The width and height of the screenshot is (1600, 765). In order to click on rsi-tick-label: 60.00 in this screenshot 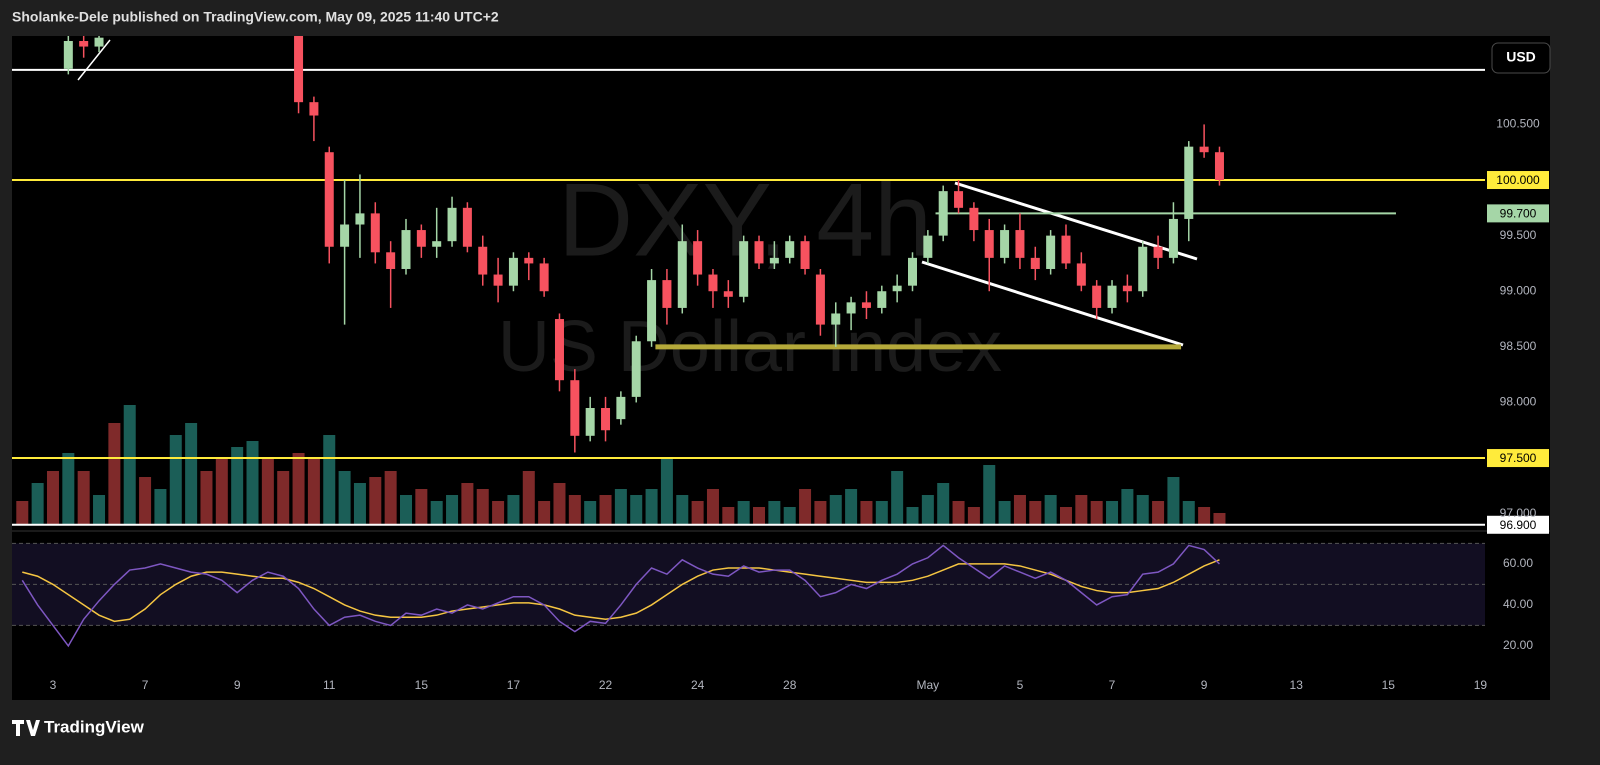, I will do `click(1518, 563)`.